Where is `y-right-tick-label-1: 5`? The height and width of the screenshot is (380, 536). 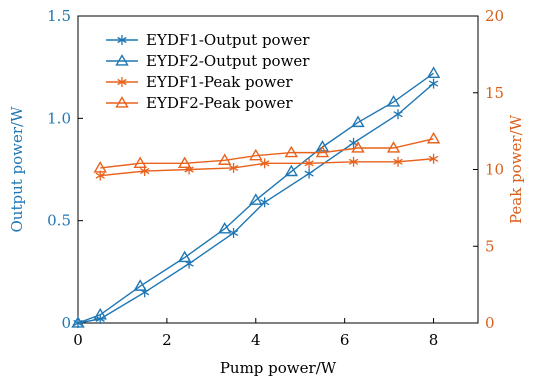 y-right-tick-label-1: 5 is located at coordinates (490, 246).